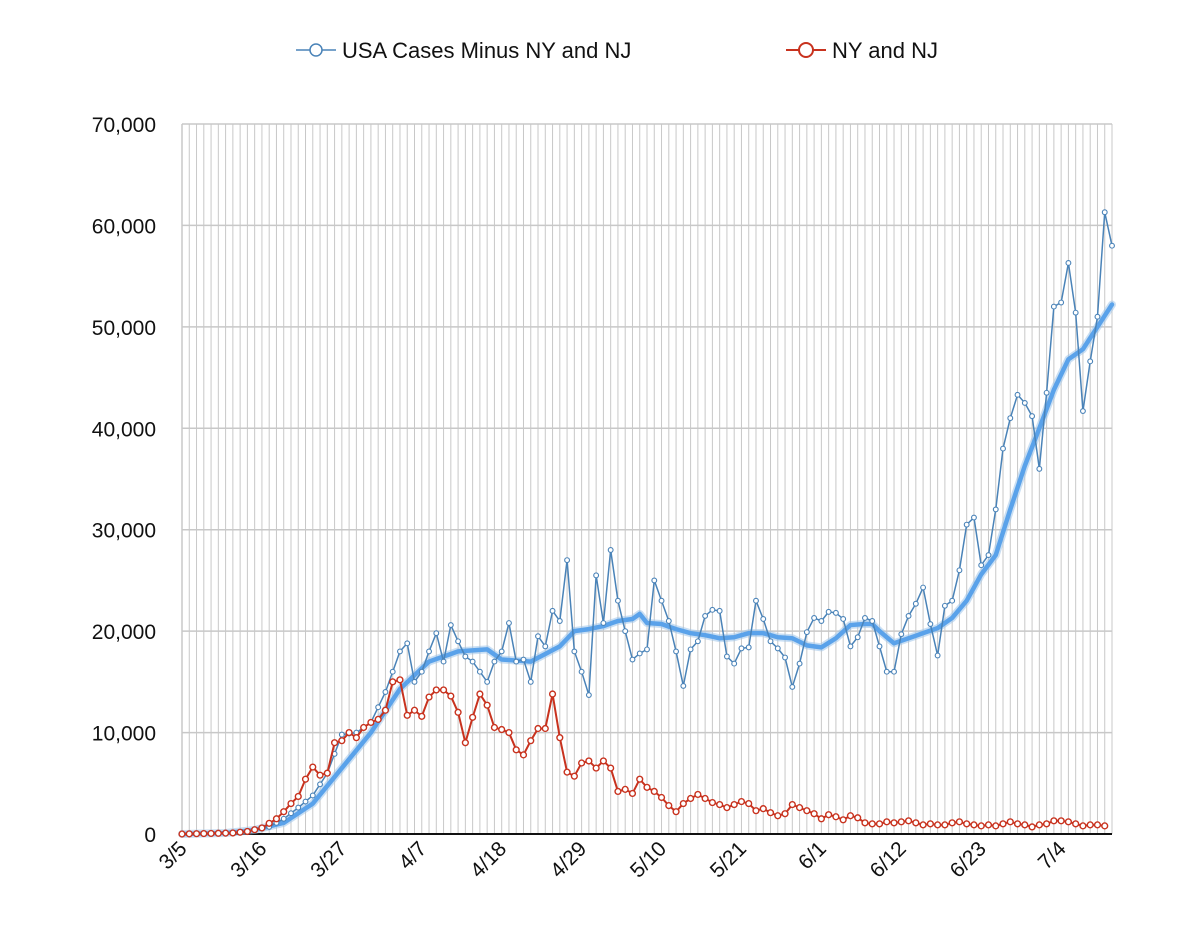 The height and width of the screenshot is (941, 1200). What do you see at coordinates (862, 50) in the screenshot?
I see `legend-item-nynj: NY and NJ` at bounding box center [862, 50].